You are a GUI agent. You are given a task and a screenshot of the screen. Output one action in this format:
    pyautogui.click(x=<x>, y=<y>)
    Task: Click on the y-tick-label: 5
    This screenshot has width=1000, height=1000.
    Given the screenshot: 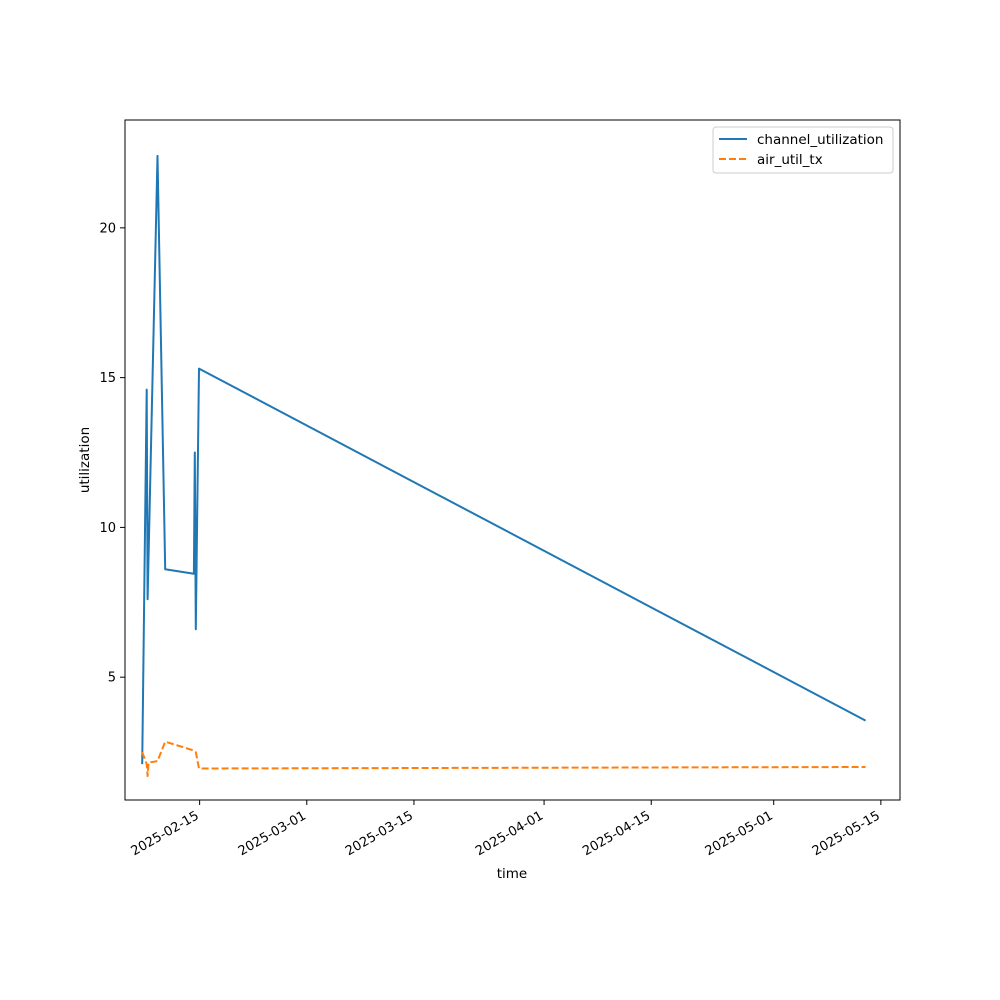 What is the action you would take?
    pyautogui.click(x=112, y=678)
    